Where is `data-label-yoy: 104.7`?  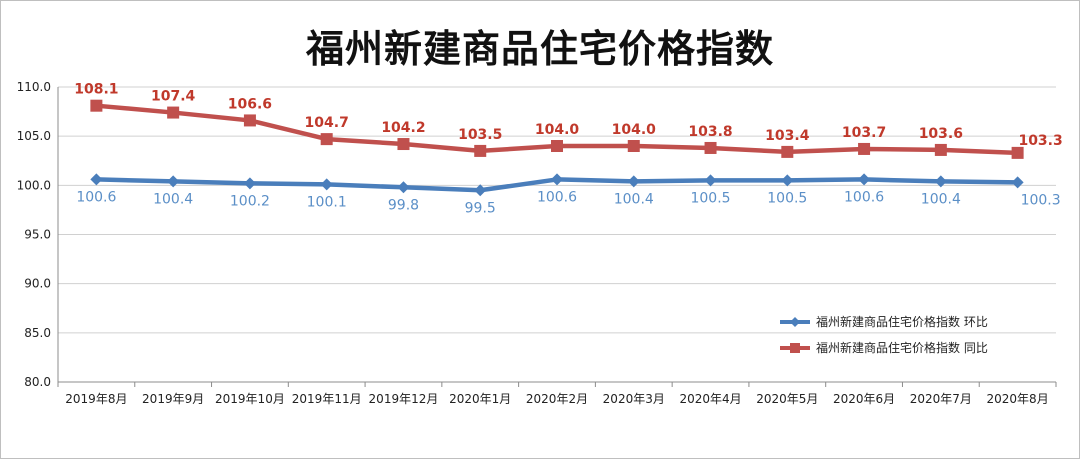
data-label-yoy: 104.7 is located at coordinates (327, 123).